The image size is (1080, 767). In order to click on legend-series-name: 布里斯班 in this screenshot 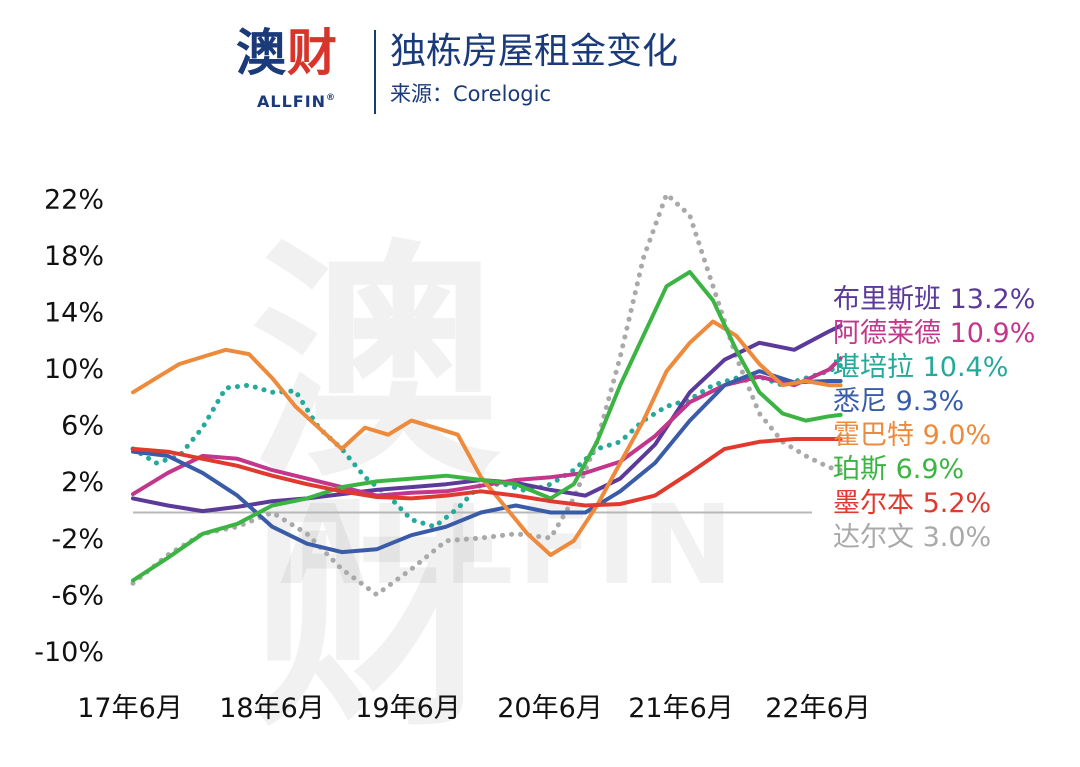, I will do `click(891, 299)`.